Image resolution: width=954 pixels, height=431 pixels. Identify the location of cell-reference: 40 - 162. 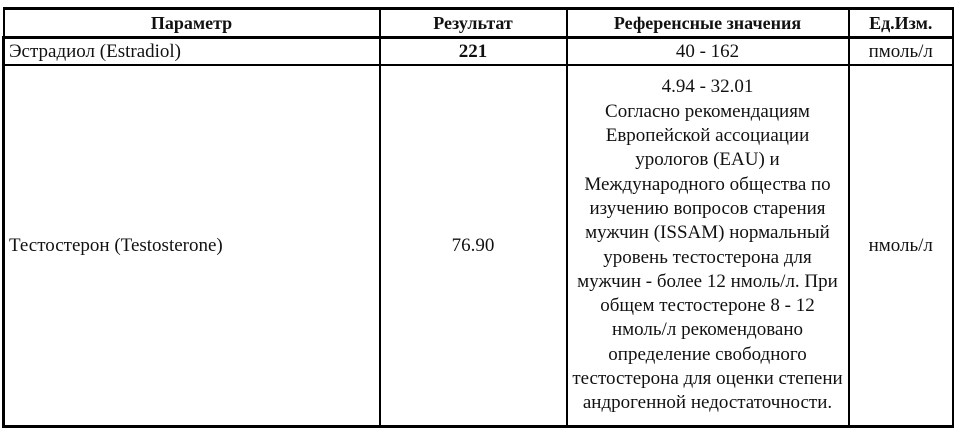
(707, 51).